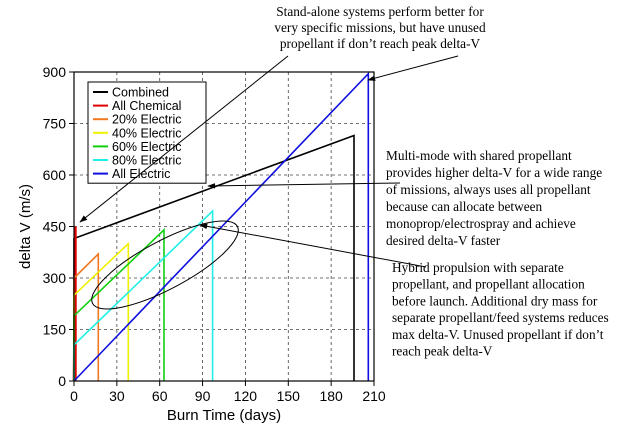 This screenshot has width=626, height=432. What do you see at coordinates (55, 330) in the screenshot?
I see `y-tick-label: 150` at bounding box center [55, 330].